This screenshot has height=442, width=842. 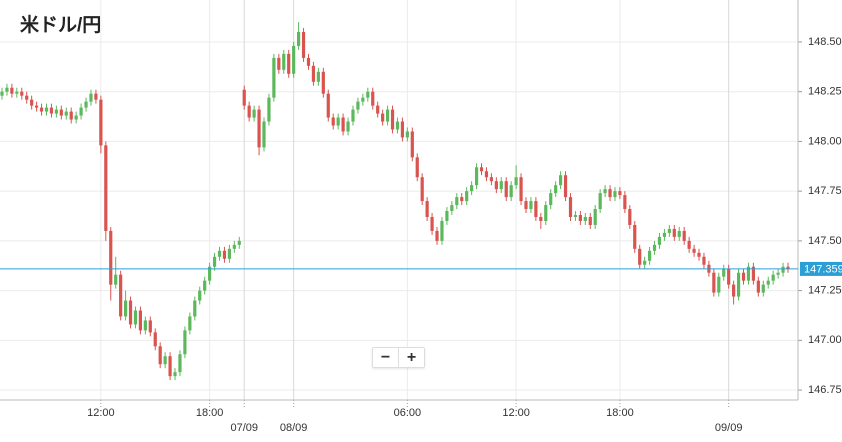 I want to click on x-tick-label: 18:00, so click(x=210, y=413).